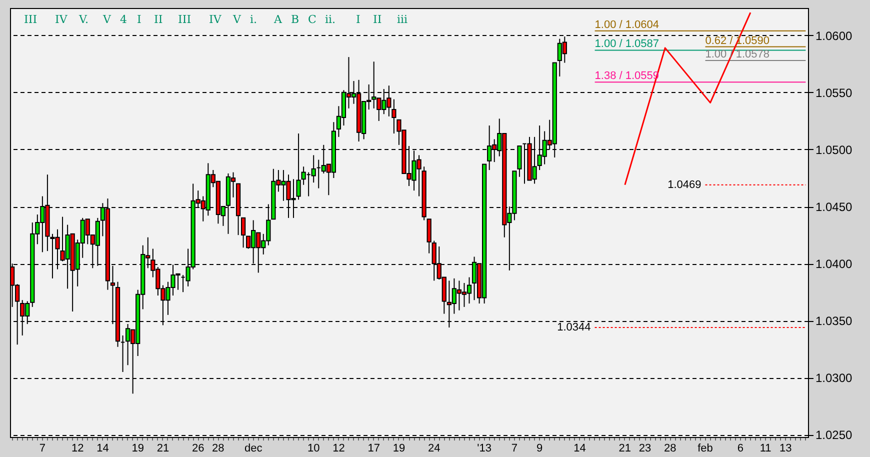  What do you see at coordinates (766, 448) in the screenshot?
I see `x-tick-label: 11` at bounding box center [766, 448].